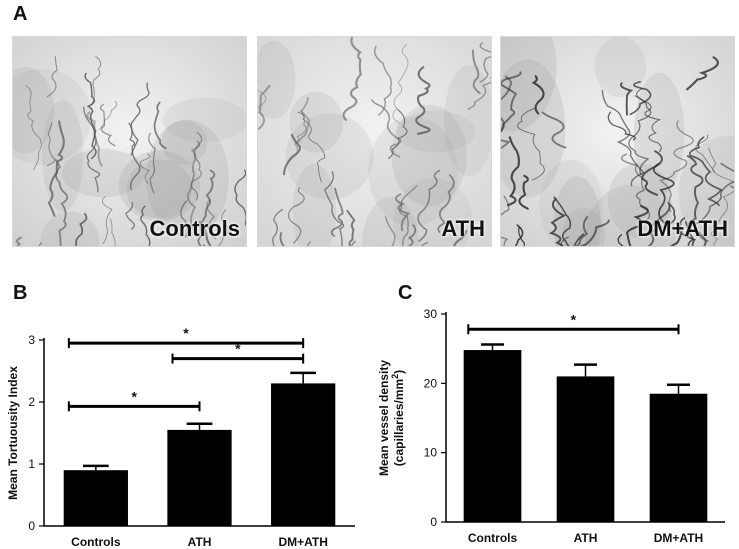 This screenshot has height=549, width=739. I want to click on y-tick-label: 30, so click(431, 314).